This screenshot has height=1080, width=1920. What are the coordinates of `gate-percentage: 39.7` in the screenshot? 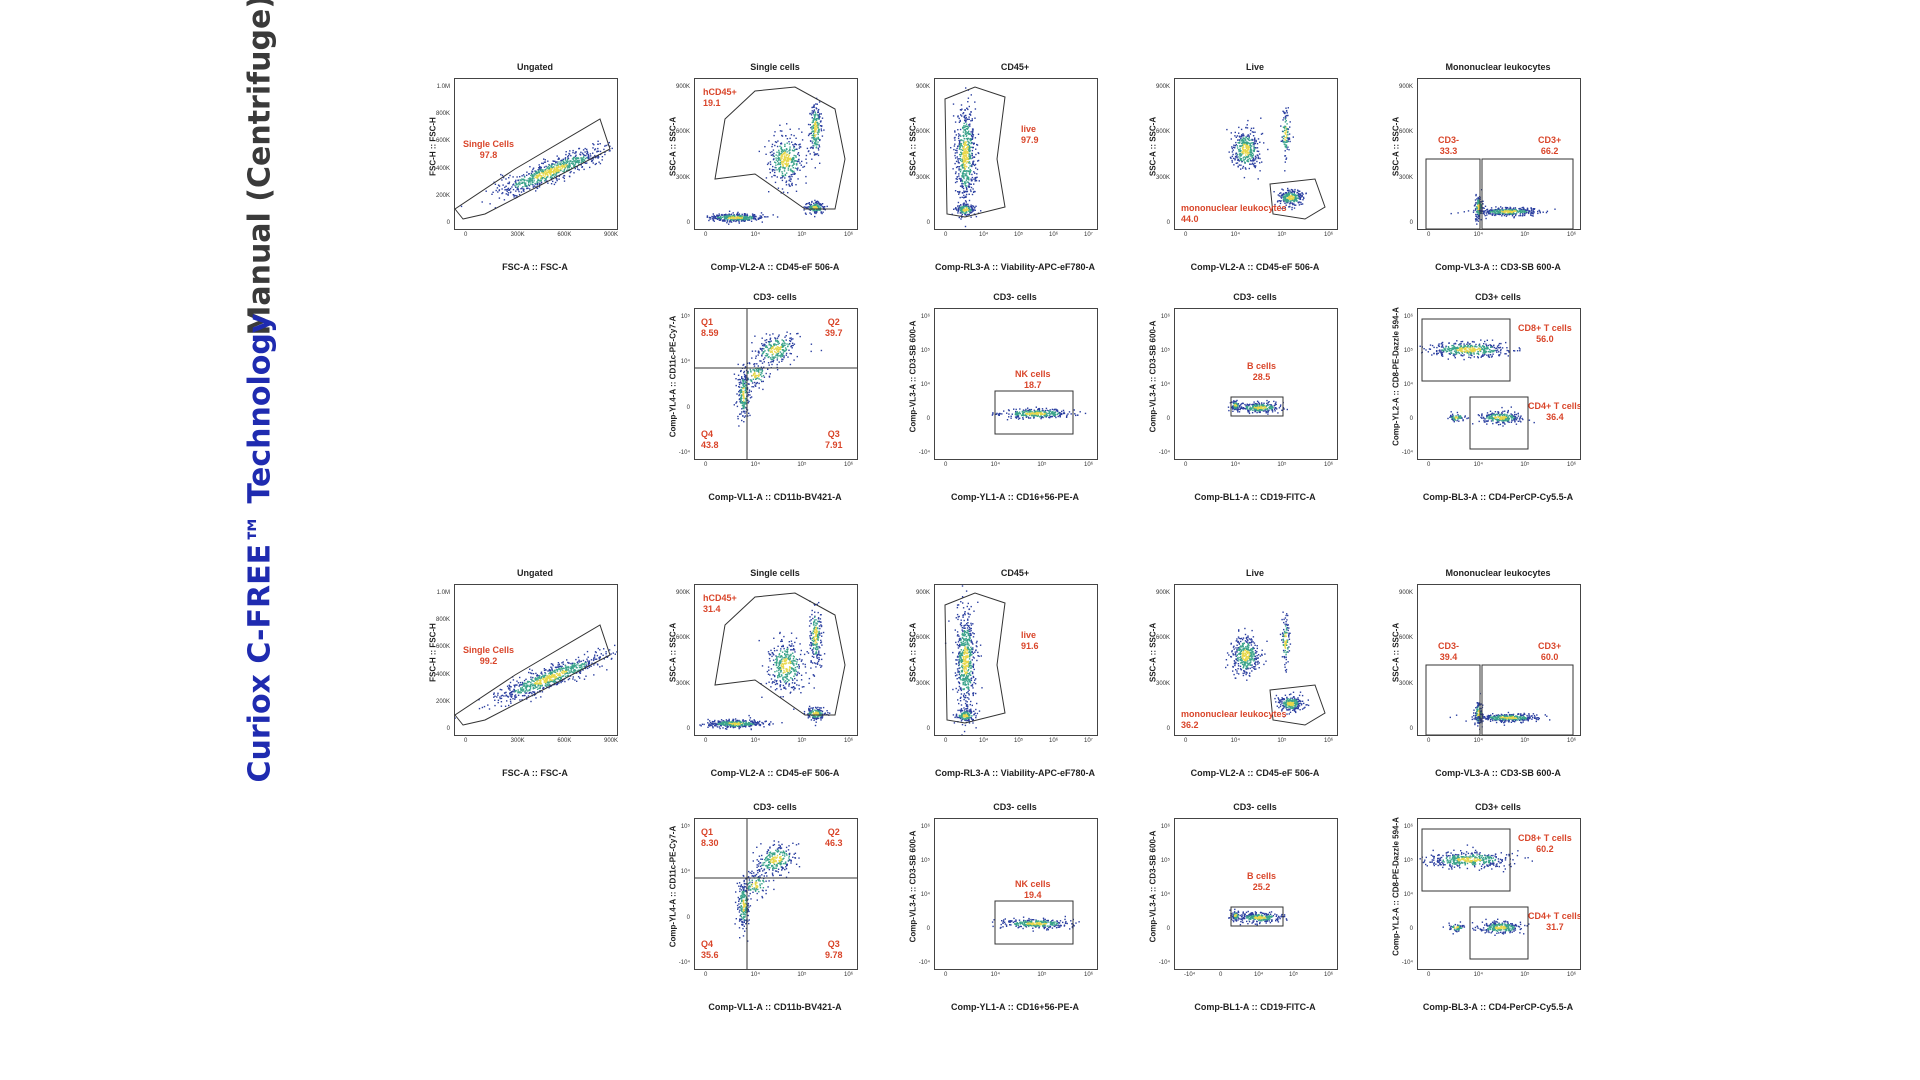 It's located at (834, 333).